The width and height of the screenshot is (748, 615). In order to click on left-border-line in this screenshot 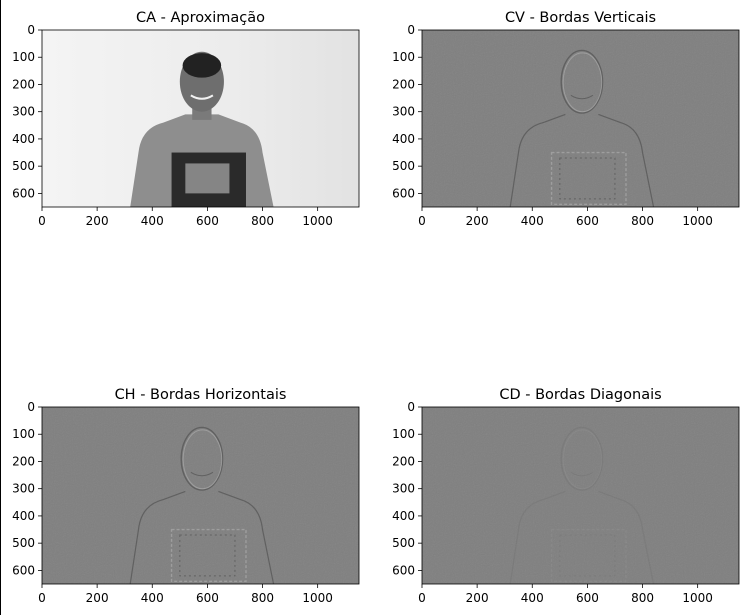, I will do `click(0, 307)`.